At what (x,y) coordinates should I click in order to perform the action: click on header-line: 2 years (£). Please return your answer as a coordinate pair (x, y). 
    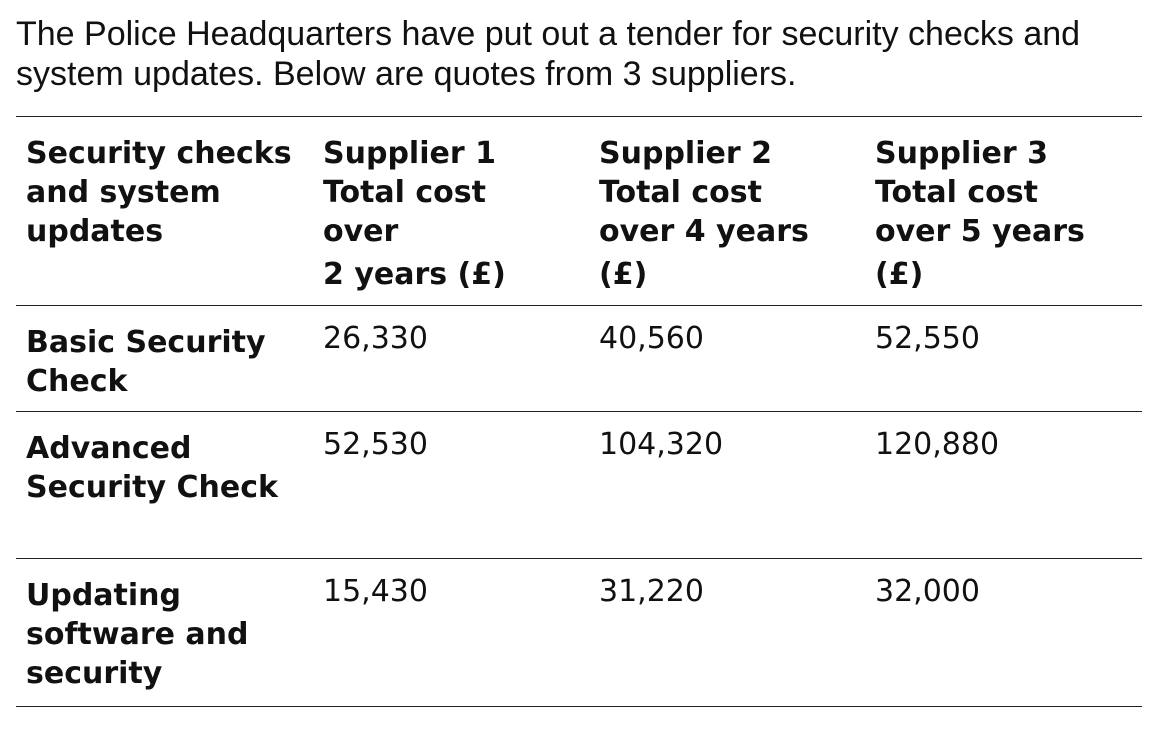
    Looking at the image, I should click on (414, 274).